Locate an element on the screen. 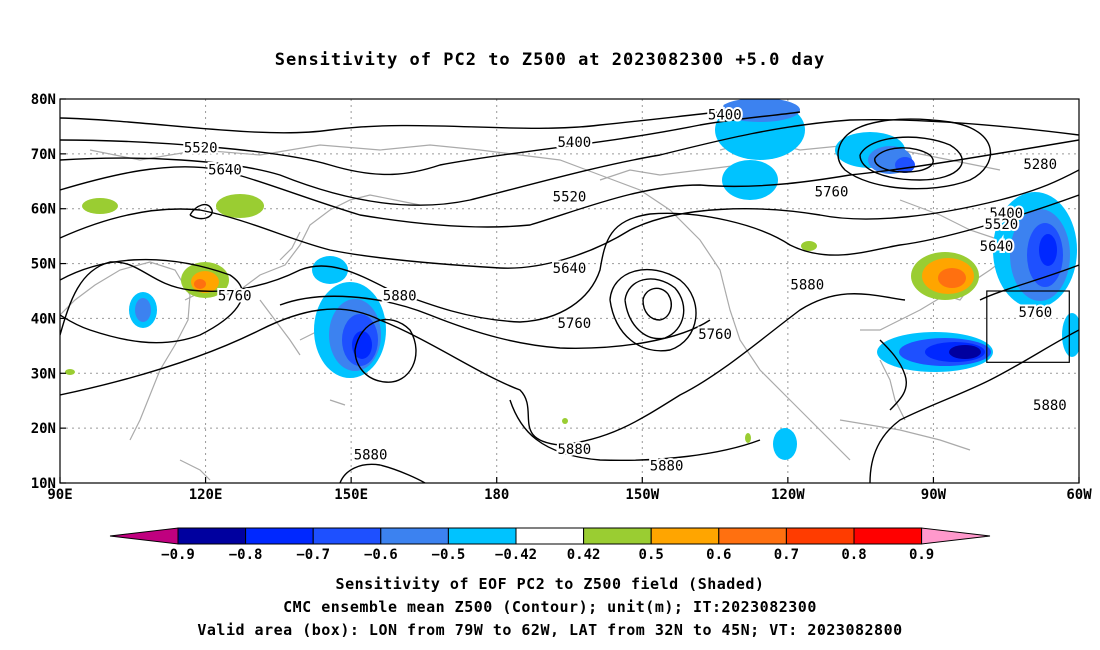 The image size is (1100, 650). colorbar-label: −0.7 is located at coordinates (313, 555).